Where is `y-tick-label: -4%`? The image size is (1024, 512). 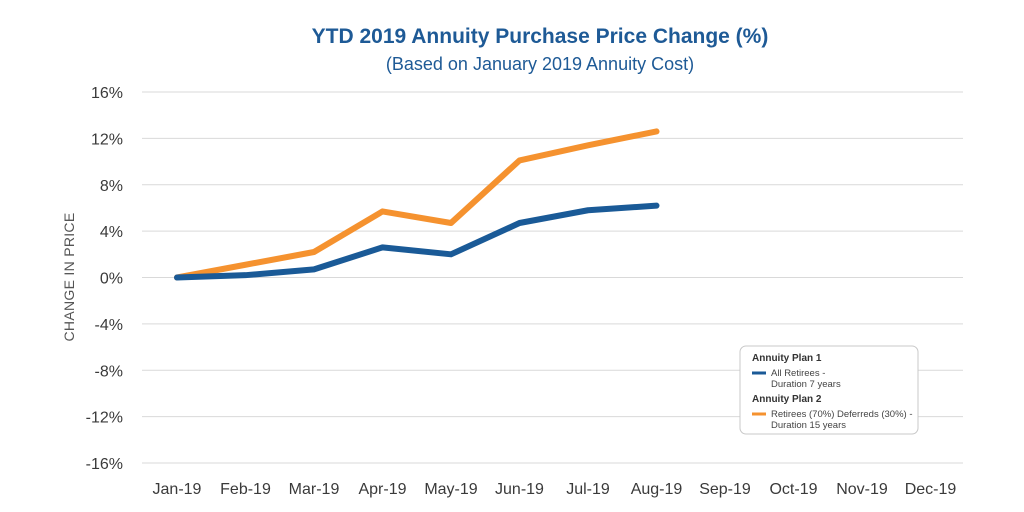 y-tick-label: -4% is located at coordinates (109, 325).